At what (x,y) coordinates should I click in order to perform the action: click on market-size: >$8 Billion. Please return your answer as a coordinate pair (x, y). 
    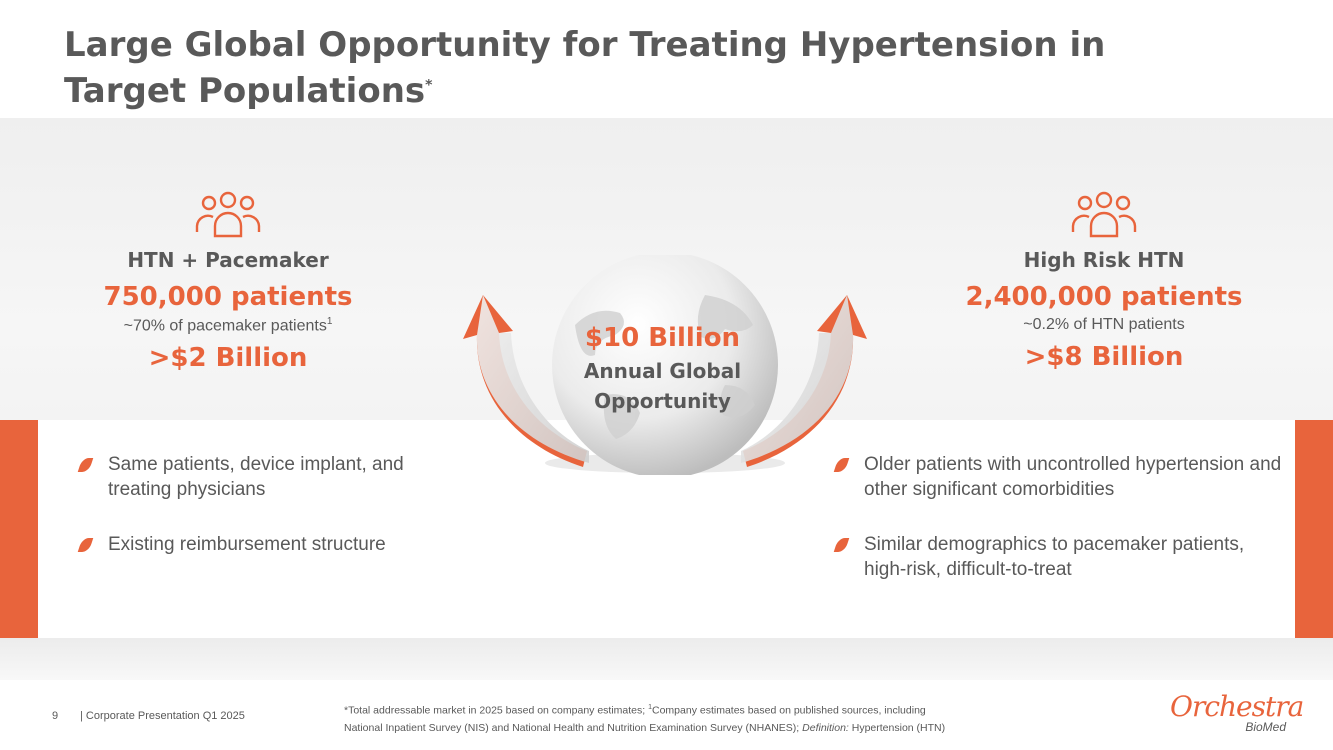
    Looking at the image, I should click on (1104, 357).